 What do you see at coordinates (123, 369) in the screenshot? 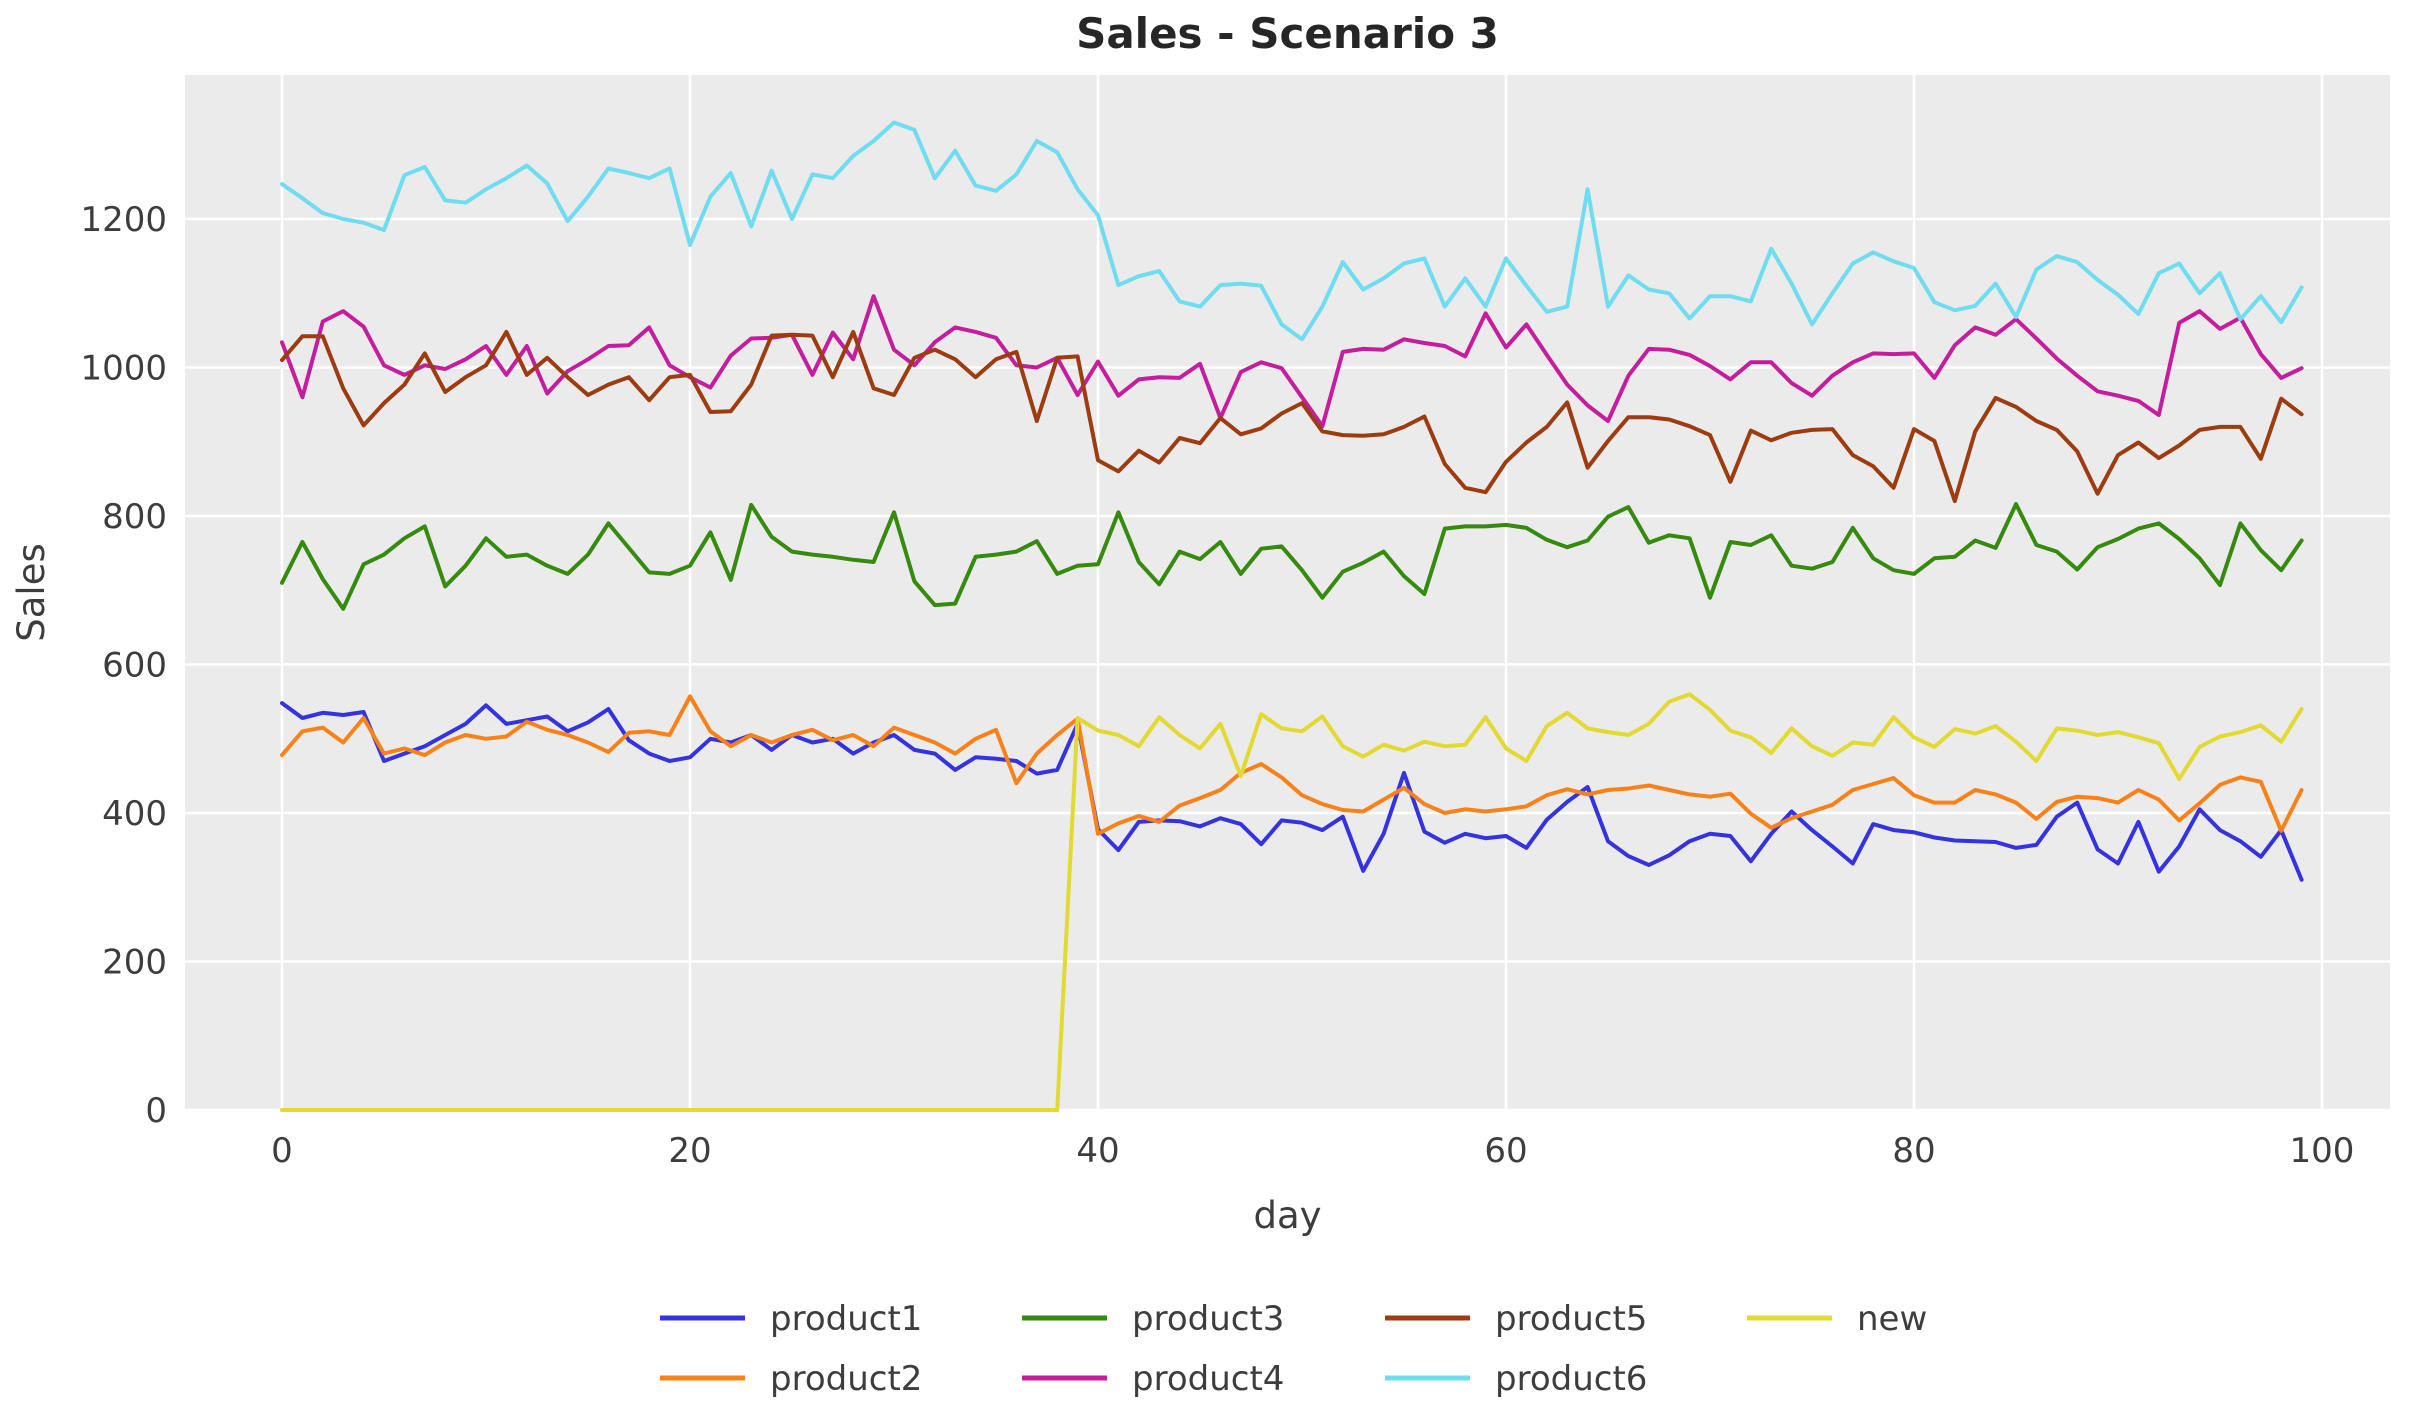
I see `y-tick-label: 1000` at bounding box center [123, 369].